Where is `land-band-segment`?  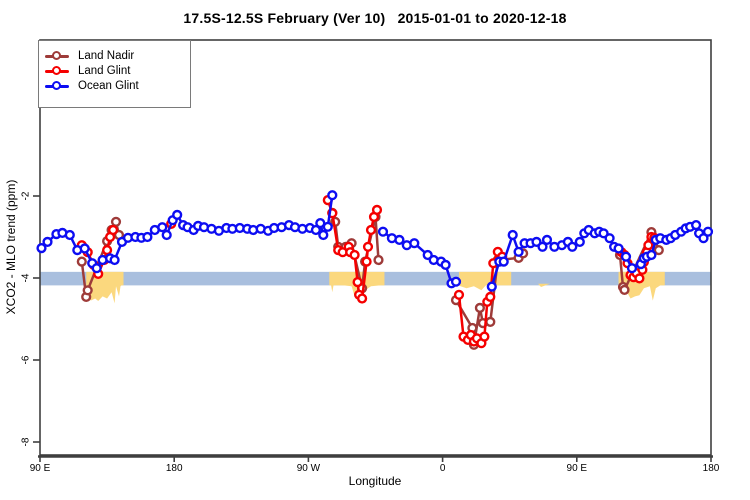
land-band-segment is located at coordinates (485, 278).